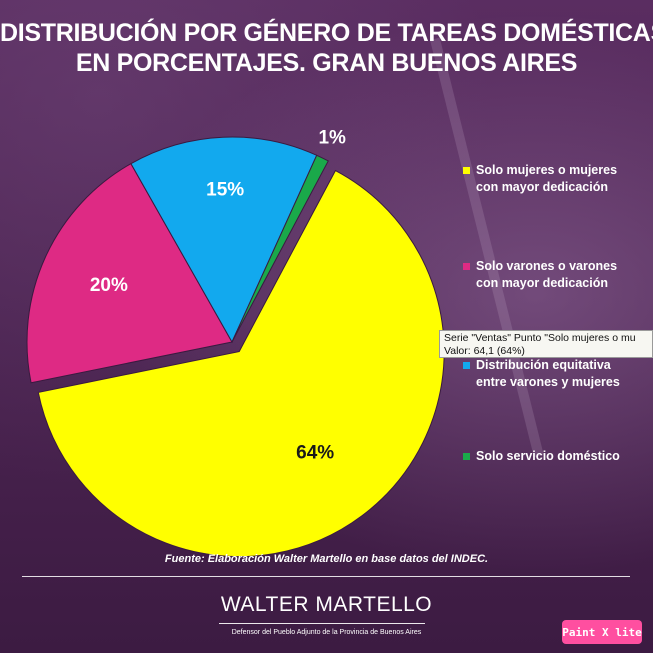 This screenshot has width=653, height=653. What do you see at coordinates (466, 266) in the screenshot?
I see `legend-swatch-magenta` at bounding box center [466, 266].